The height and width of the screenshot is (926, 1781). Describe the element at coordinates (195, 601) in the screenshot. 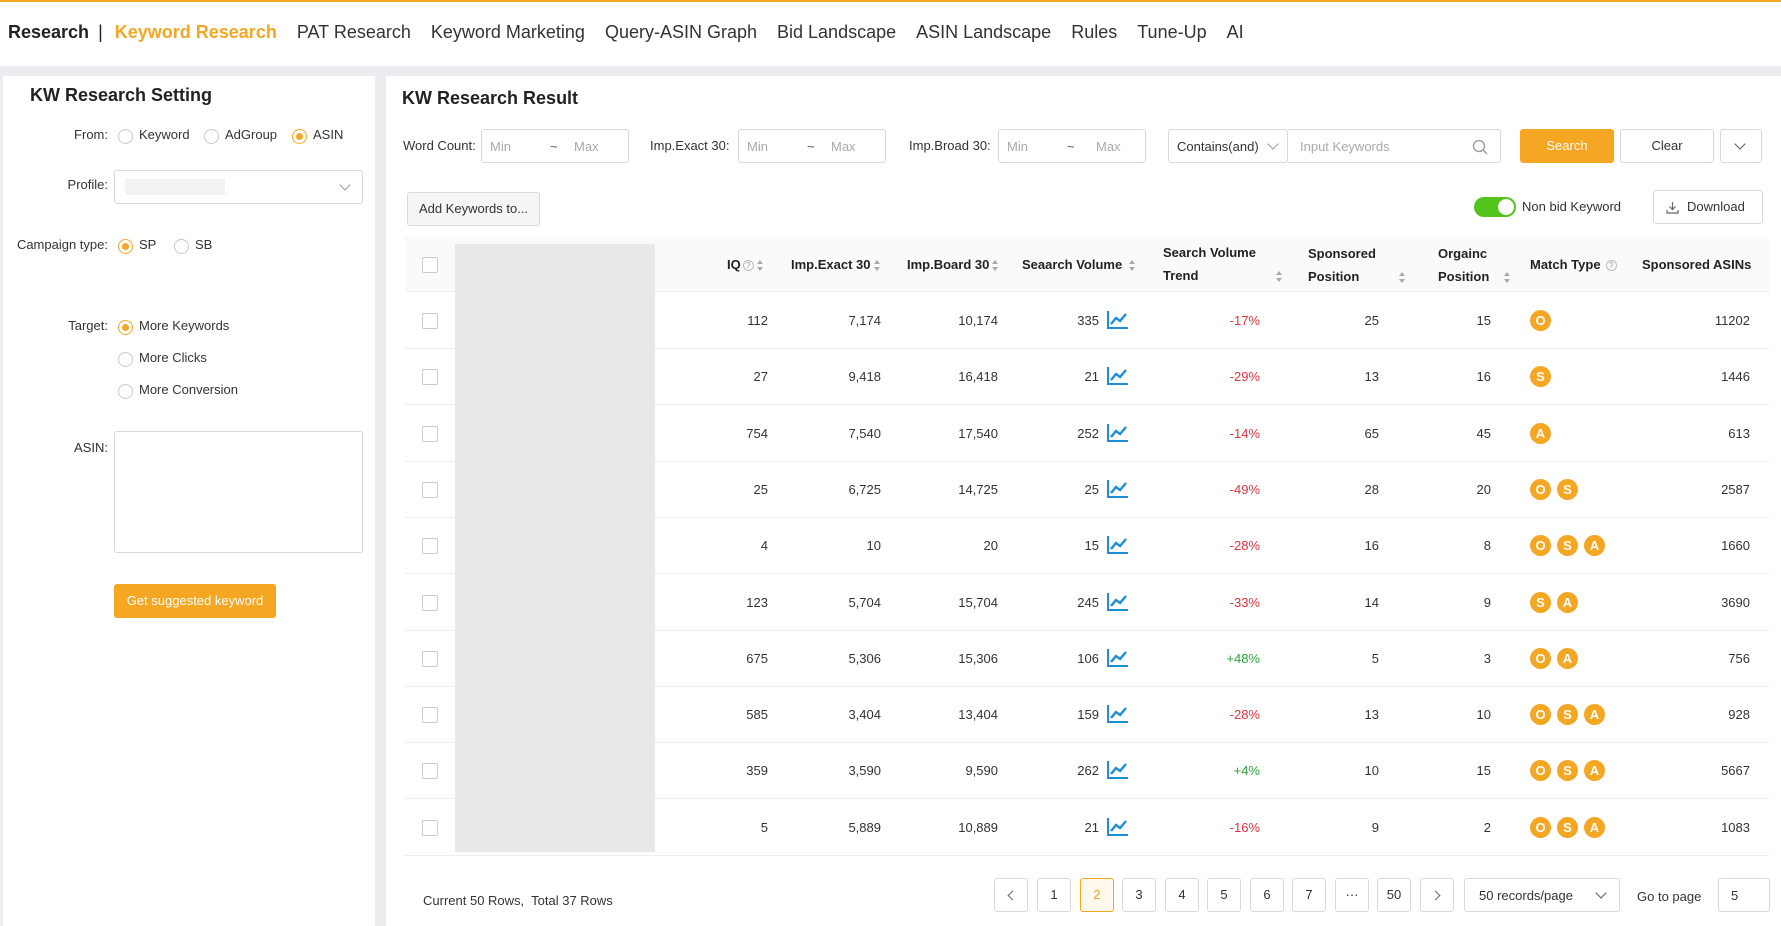

I see `get-suggested-keyword-button: Get suggested keyword` at that location.